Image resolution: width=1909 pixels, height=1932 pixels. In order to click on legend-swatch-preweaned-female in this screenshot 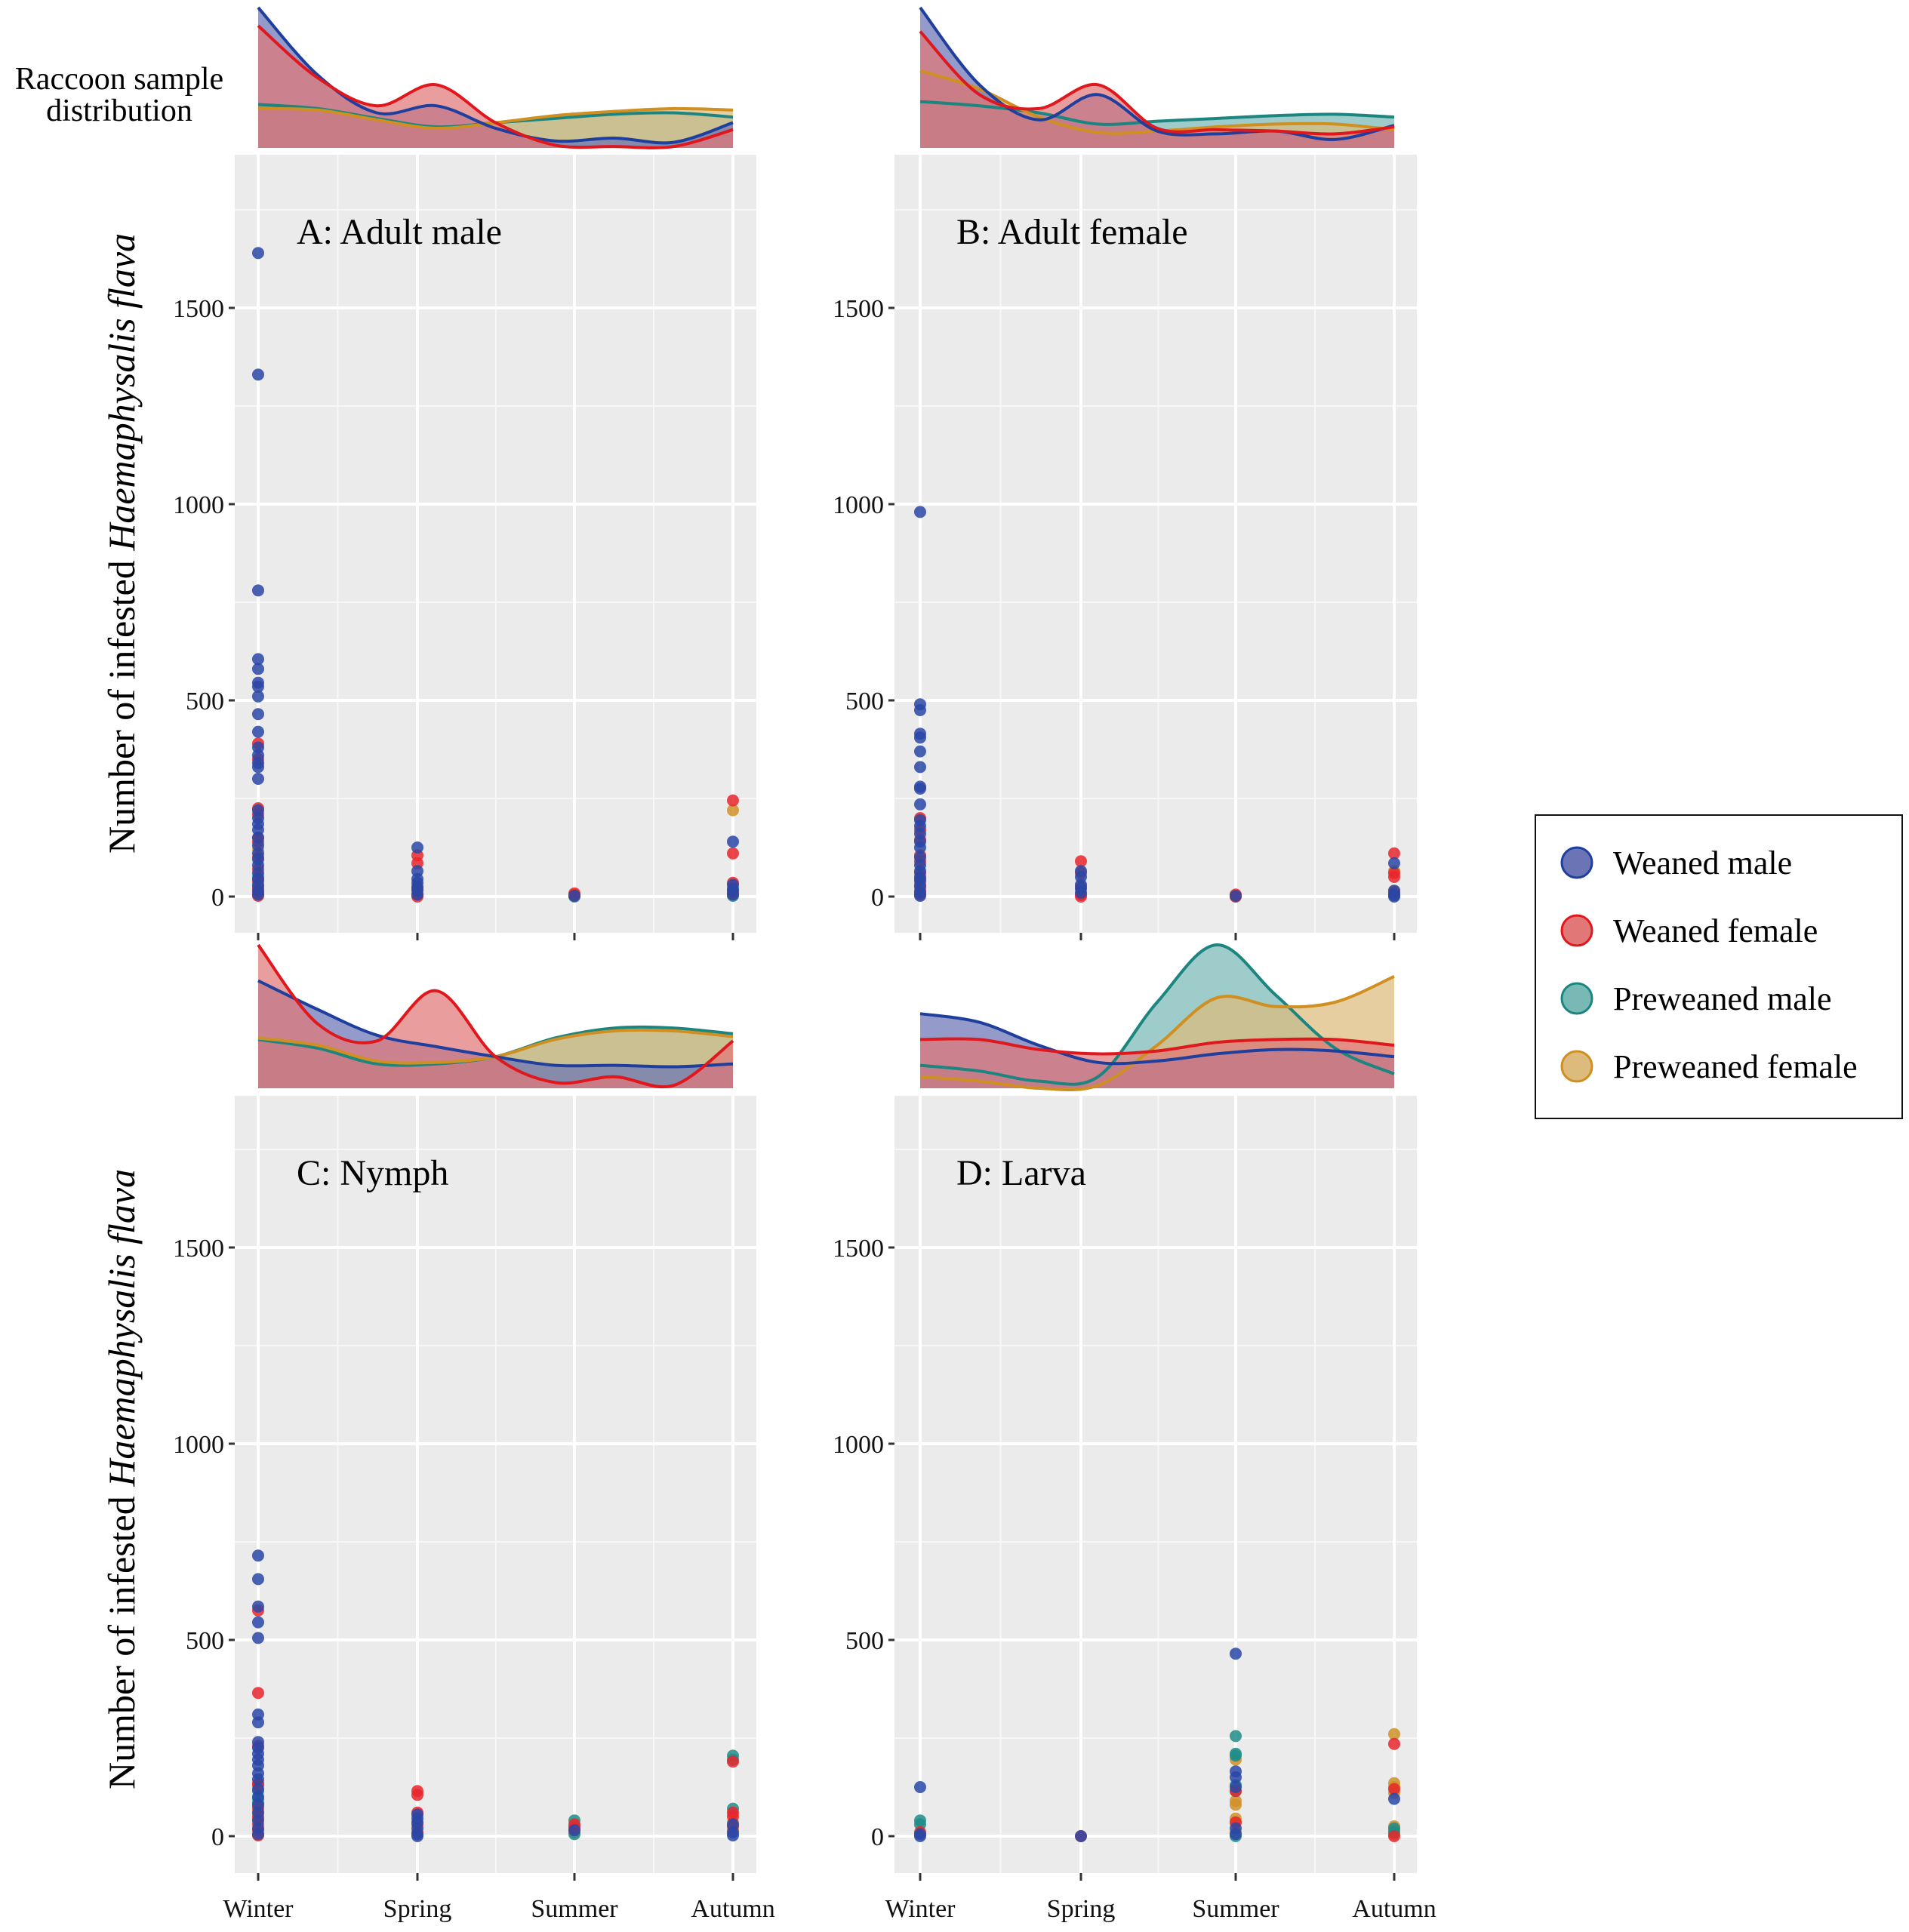, I will do `click(1576, 1066)`.